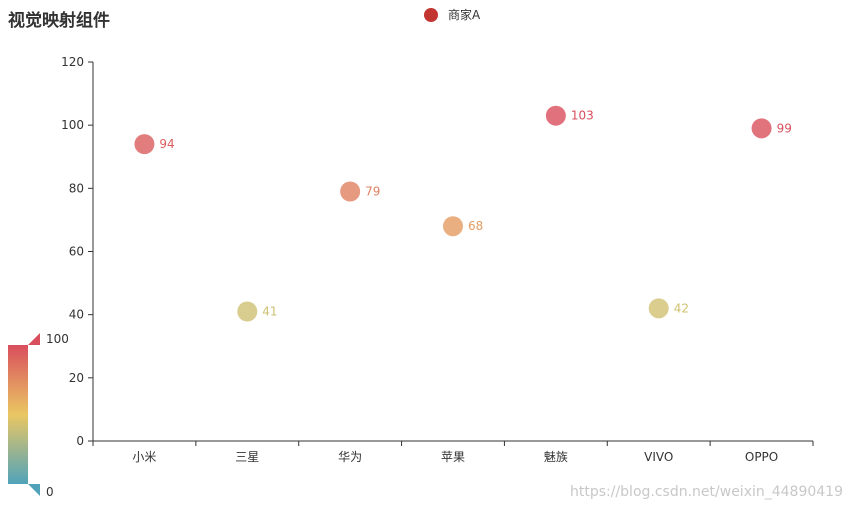 The height and width of the screenshot is (510, 853). What do you see at coordinates (681, 308) in the screenshot?
I see `data-label: 42` at bounding box center [681, 308].